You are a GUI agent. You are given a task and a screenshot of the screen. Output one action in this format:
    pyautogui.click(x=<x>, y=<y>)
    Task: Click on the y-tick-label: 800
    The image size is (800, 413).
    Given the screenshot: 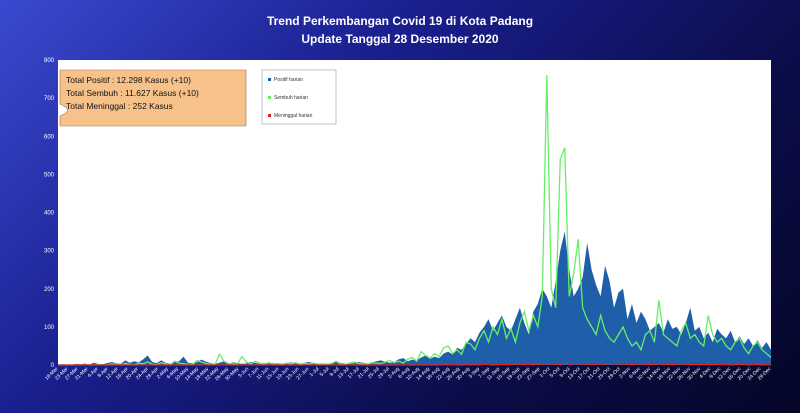 What is the action you would take?
    pyautogui.click(x=49, y=61)
    